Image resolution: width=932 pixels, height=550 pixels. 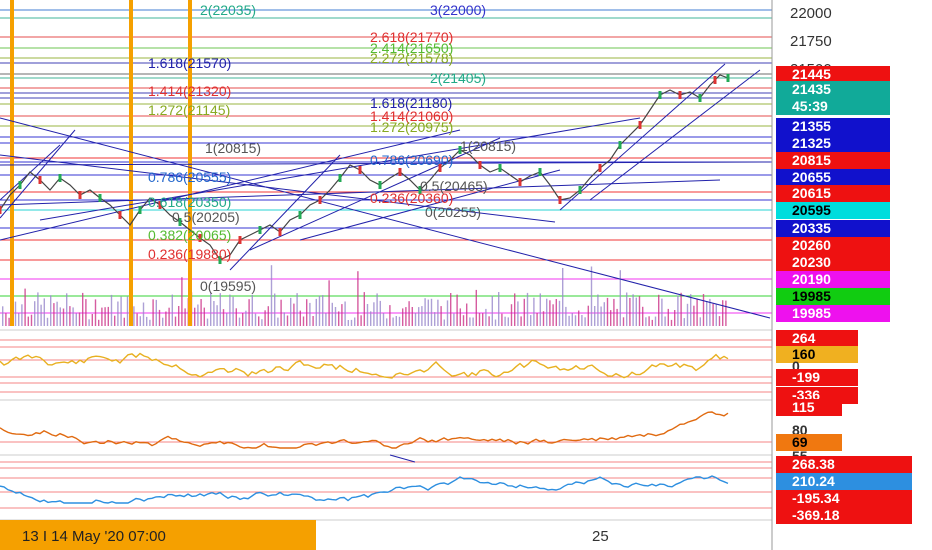 I want to click on fib-label: 1.618(21570), so click(x=189, y=63).